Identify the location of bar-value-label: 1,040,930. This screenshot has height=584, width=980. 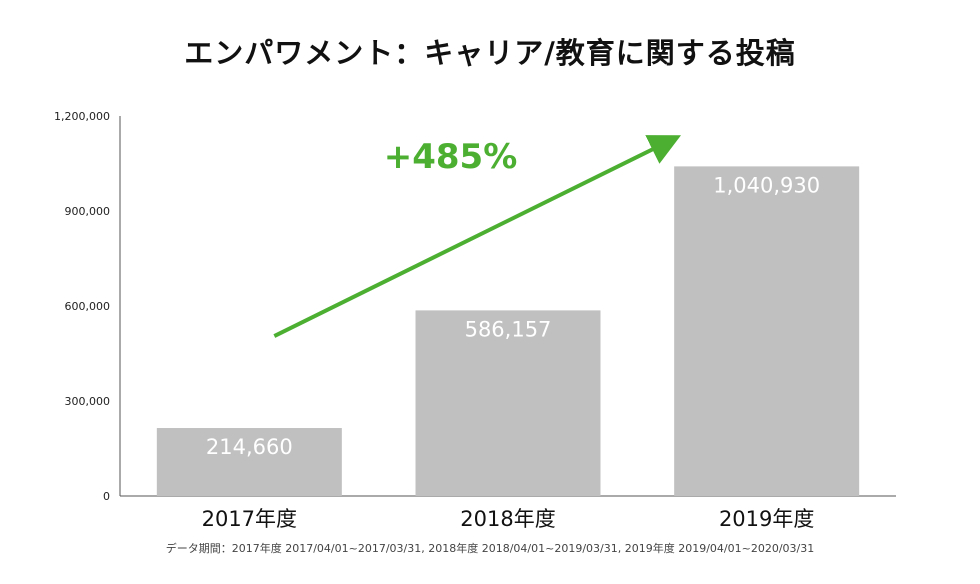
(766, 185).